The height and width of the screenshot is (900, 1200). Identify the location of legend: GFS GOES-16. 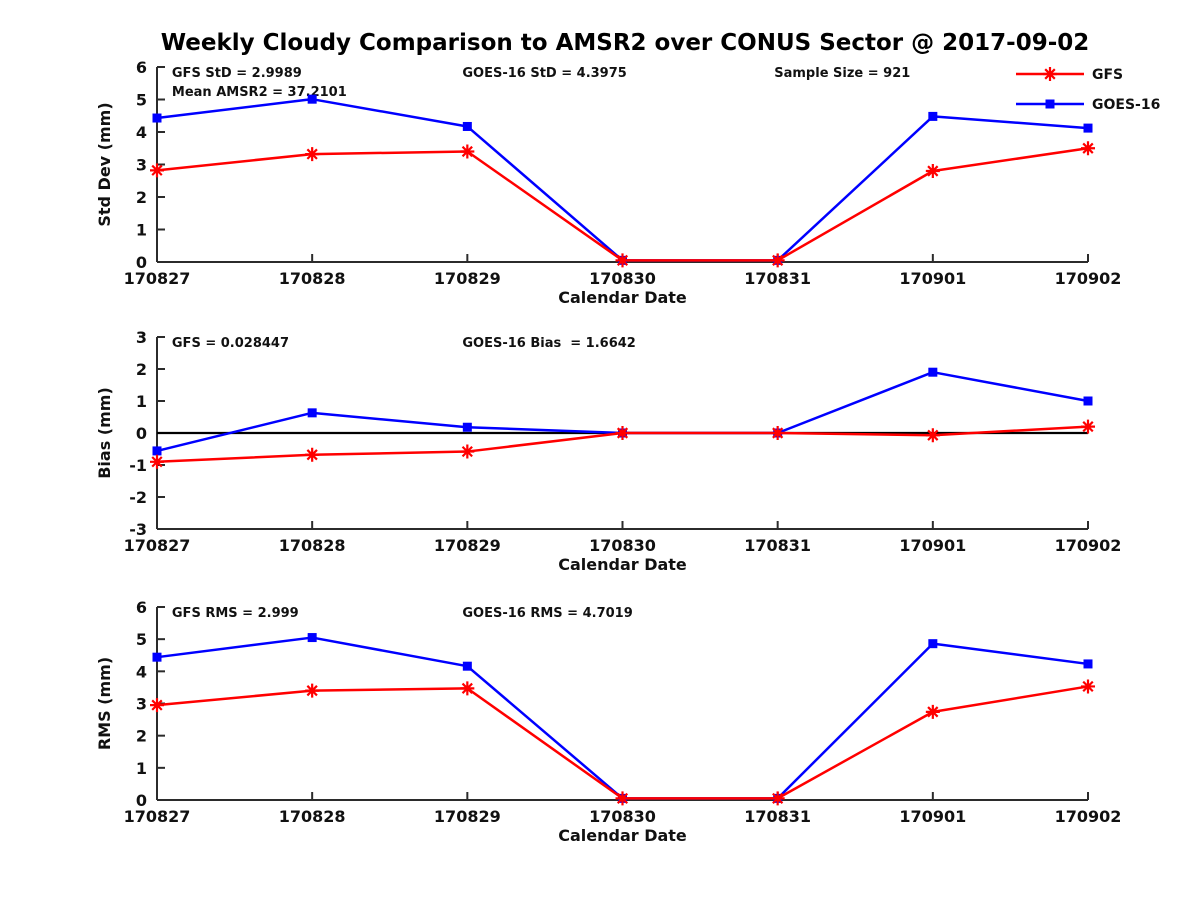
(1088, 90).